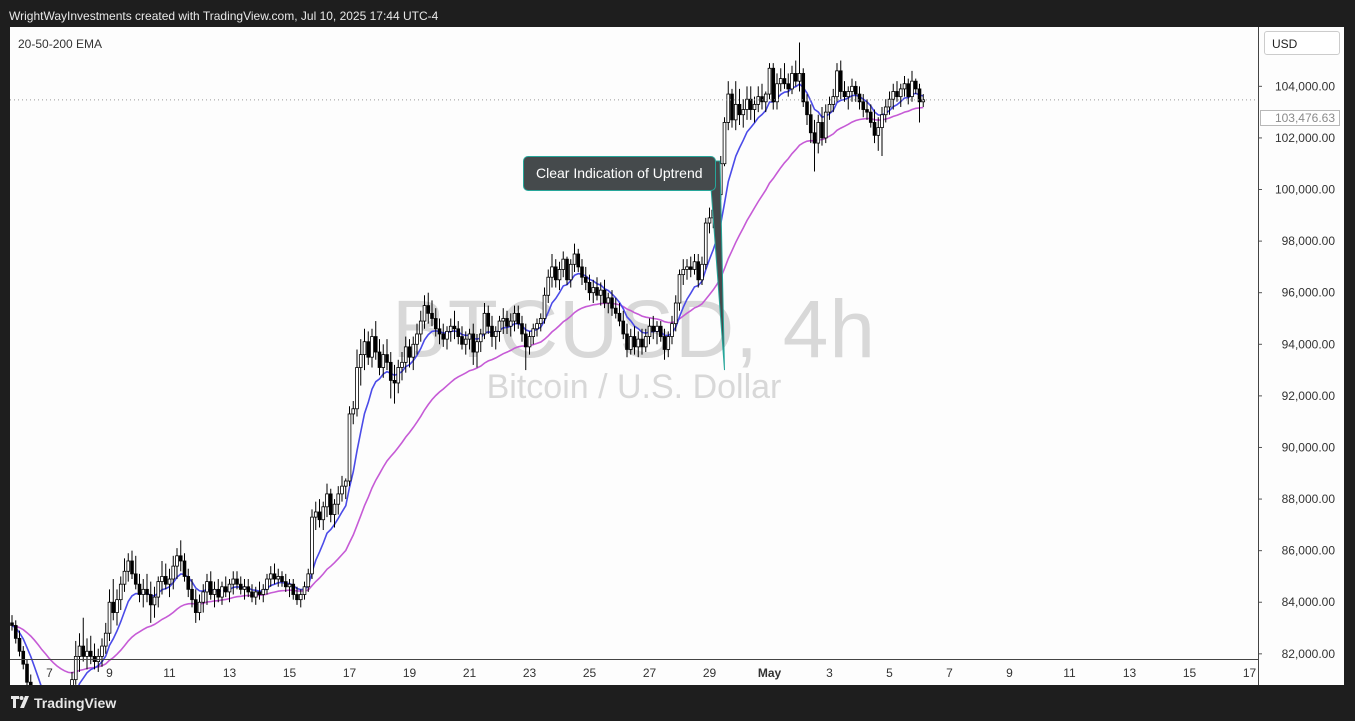  What do you see at coordinates (290, 673) in the screenshot?
I see `x-tick-label: 15` at bounding box center [290, 673].